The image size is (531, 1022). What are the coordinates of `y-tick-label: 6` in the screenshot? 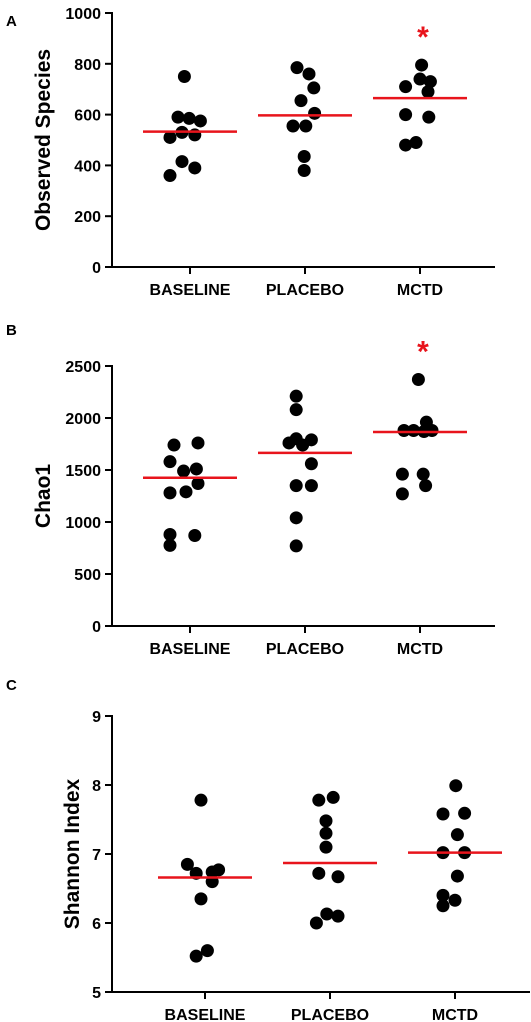 It's located at (96, 924).